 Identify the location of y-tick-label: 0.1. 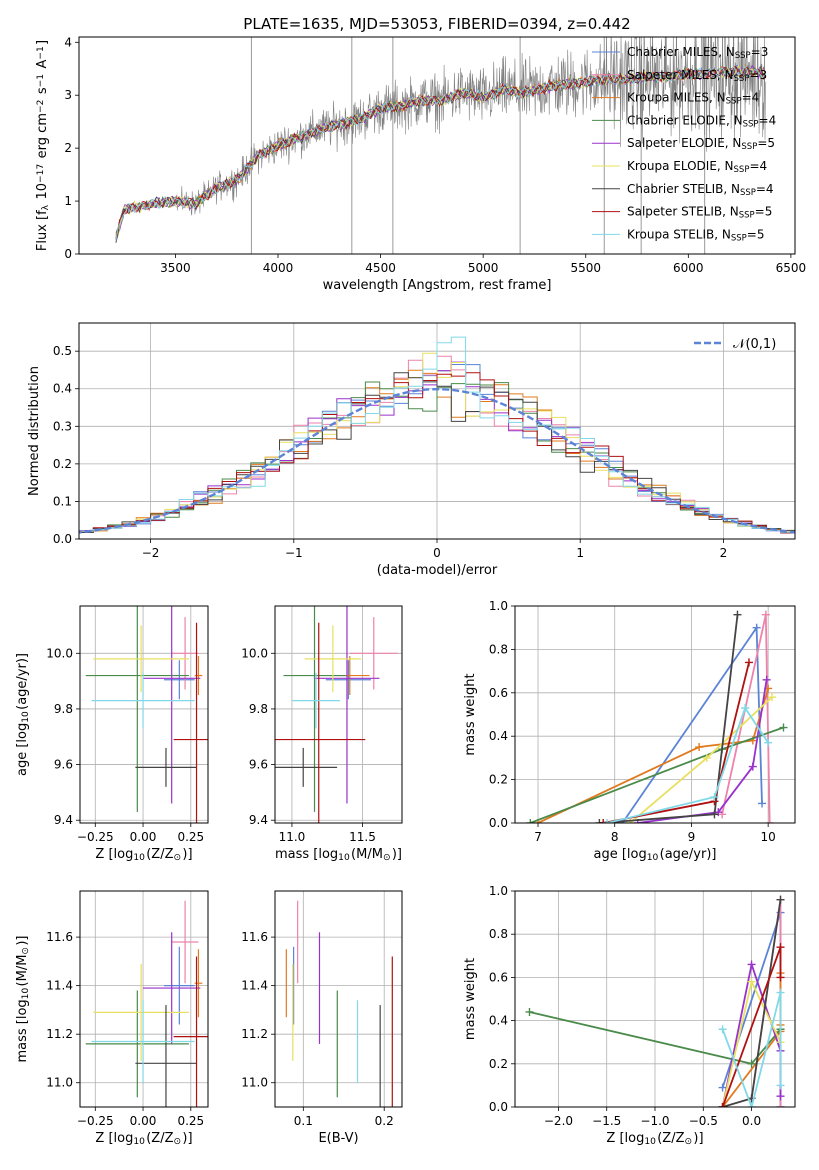
(62, 501).